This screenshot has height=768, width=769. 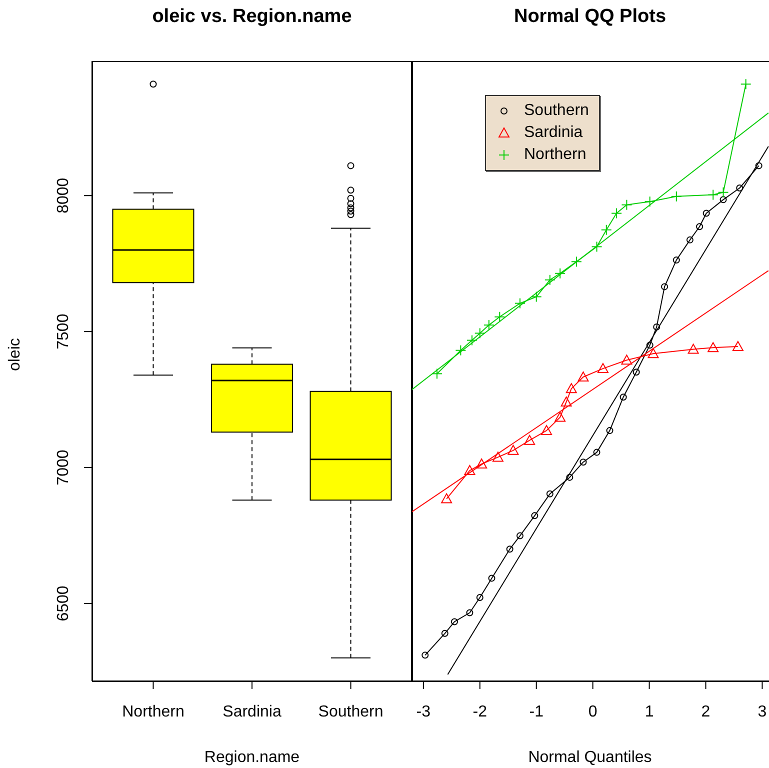 What do you see at coordinates (553, 133) in the screenshot?
I see `legend-label: Sardinia` at bounding box center [553, 133].